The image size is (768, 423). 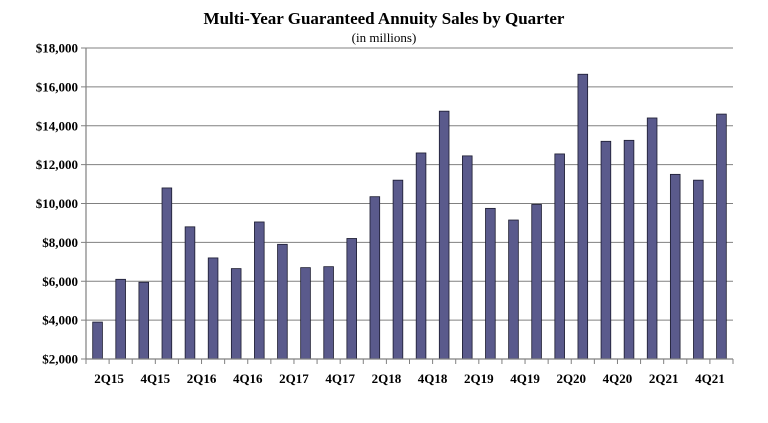 What do you see at coordinates (57, 203) in the screenshot?
I see `y-tick-label: $10,000` at bounding box center [57, 203].